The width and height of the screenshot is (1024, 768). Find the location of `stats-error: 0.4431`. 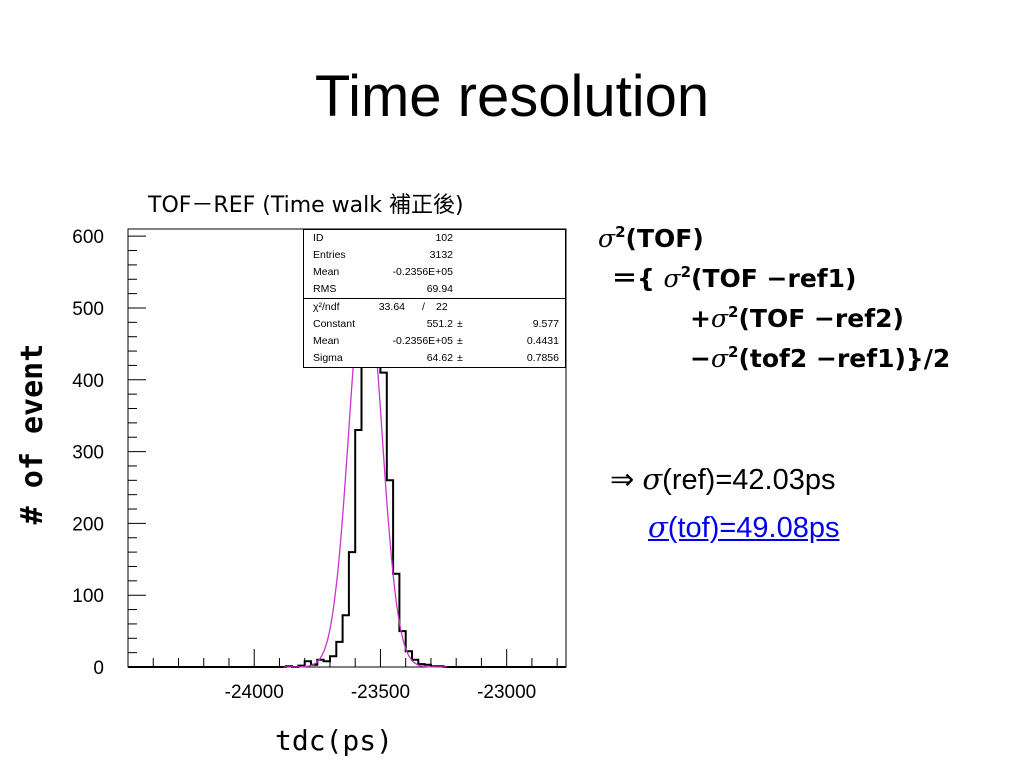

stats-error: 0.4431 is located at coordinates (542, 341).